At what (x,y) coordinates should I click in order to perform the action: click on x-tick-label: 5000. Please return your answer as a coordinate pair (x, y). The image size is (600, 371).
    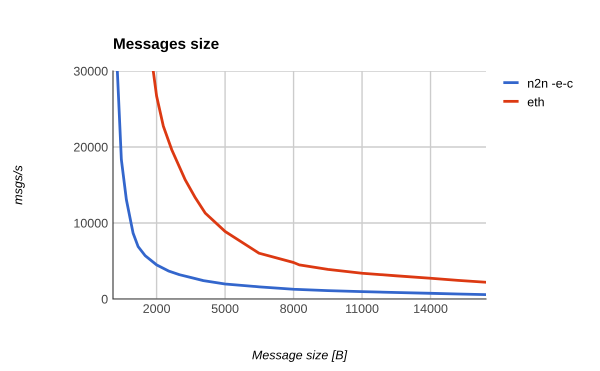
    Looking at the image, I should click on (225, 309).